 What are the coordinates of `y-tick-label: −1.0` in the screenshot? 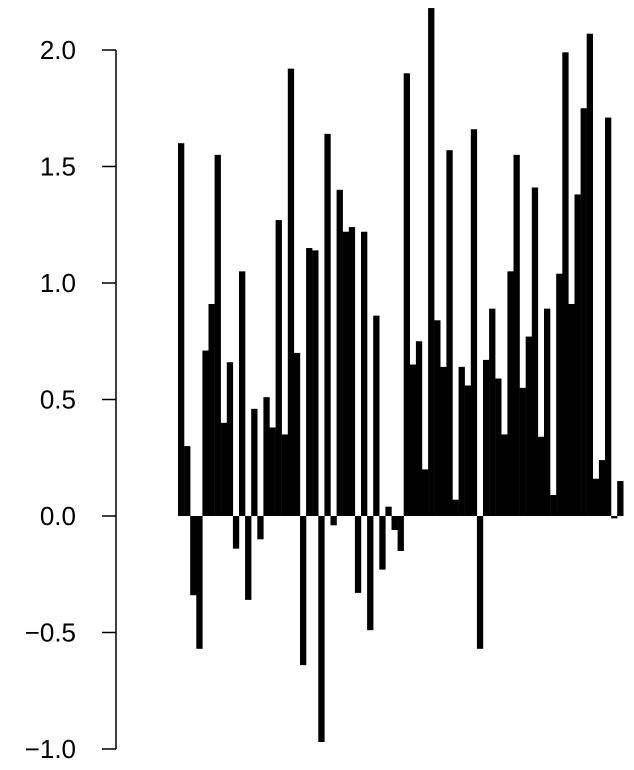 It's located at (50, 749).